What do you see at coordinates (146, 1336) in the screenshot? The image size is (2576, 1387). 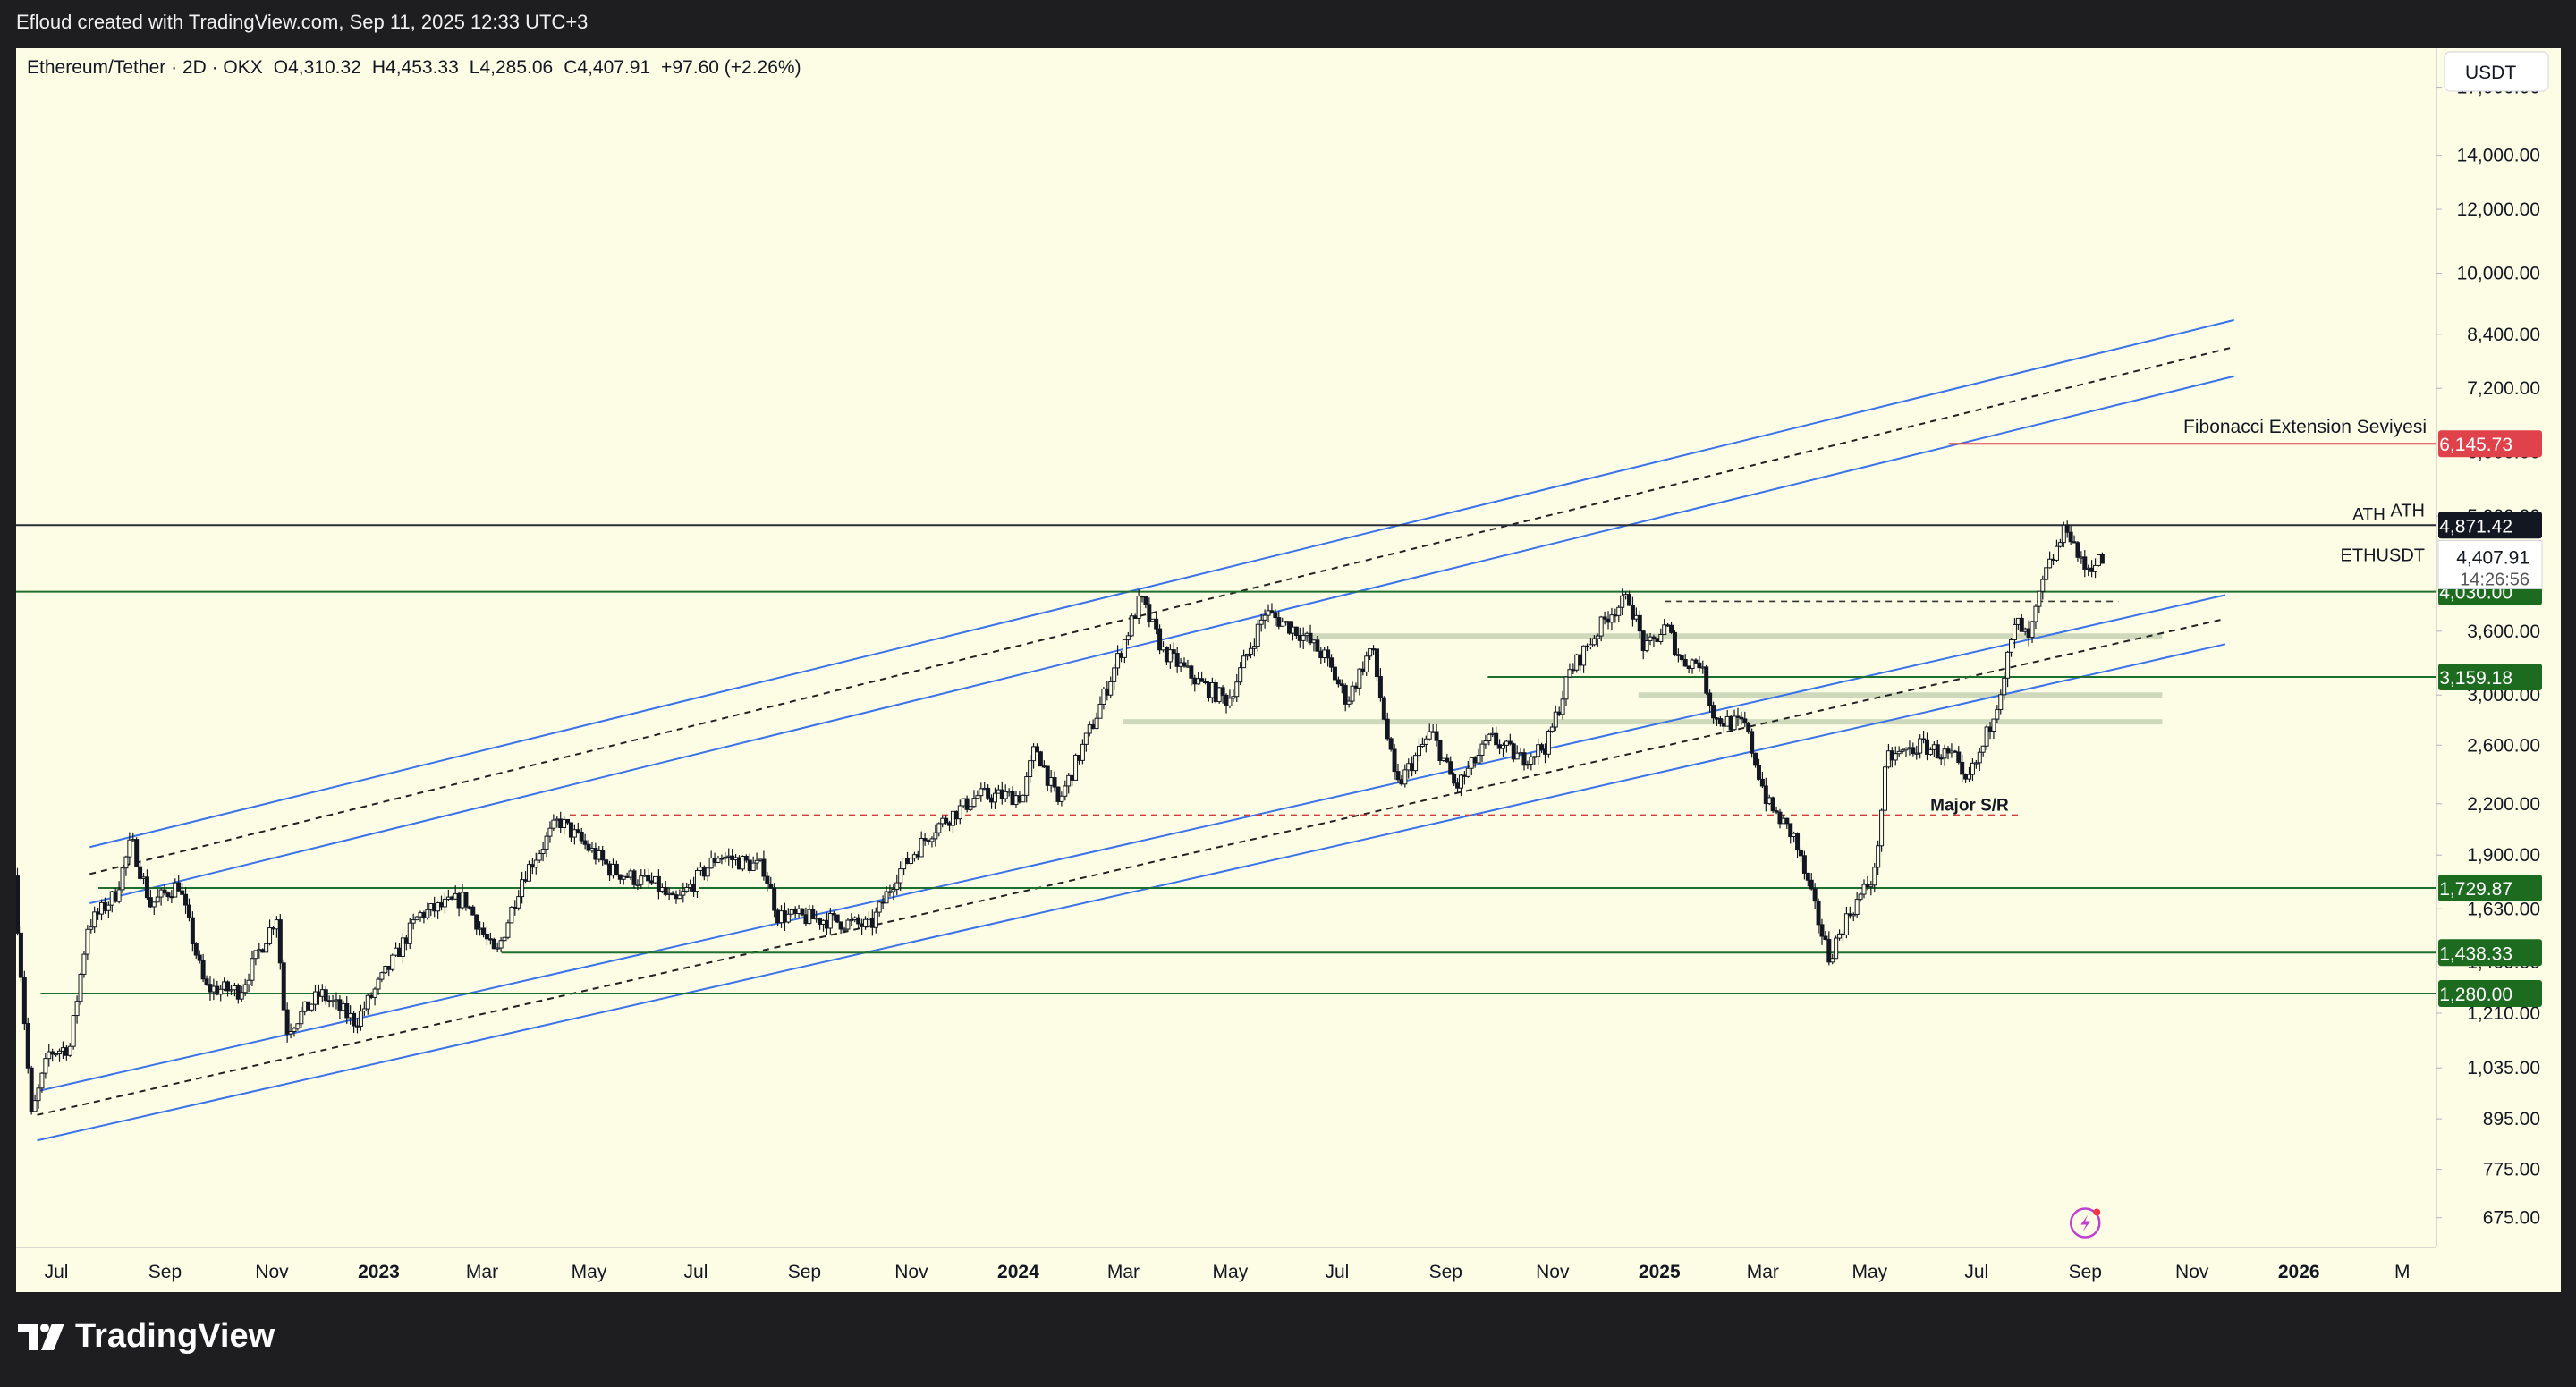 I see `tradingview-logo: TradingView` at bounding box center [146, 1336].